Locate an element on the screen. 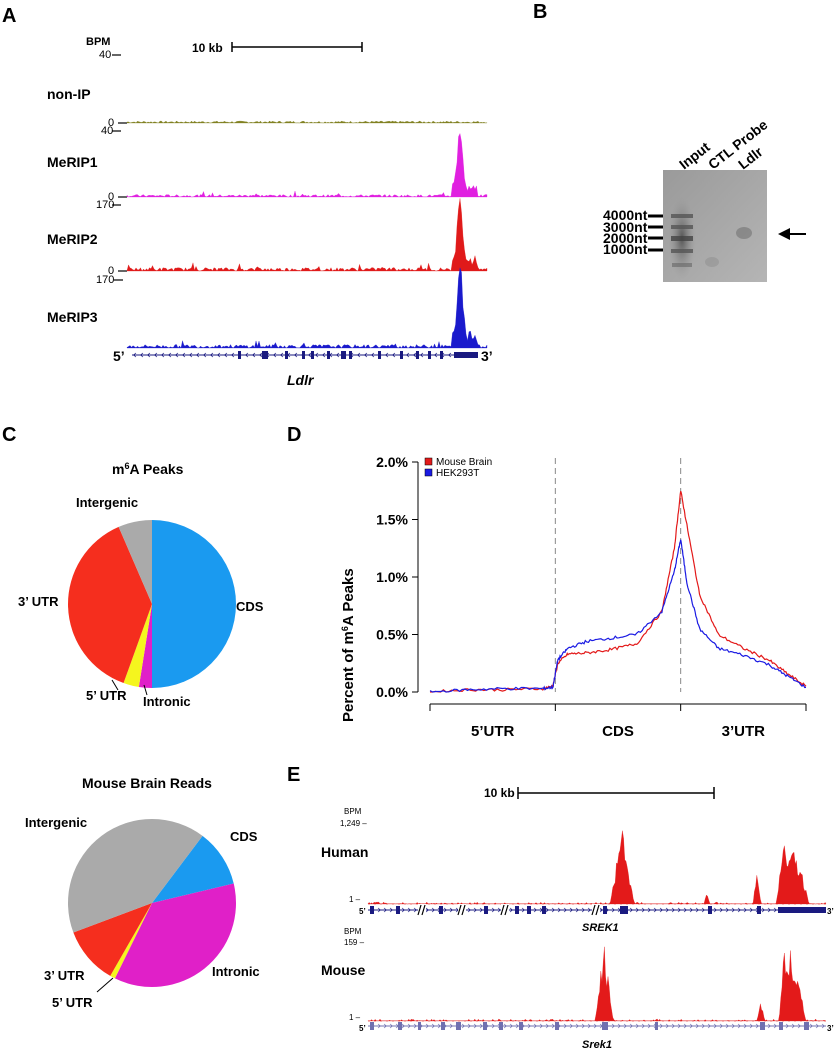 The image size is (834, 1050). panel-letter-d: D is located at coordinates (294, 435).